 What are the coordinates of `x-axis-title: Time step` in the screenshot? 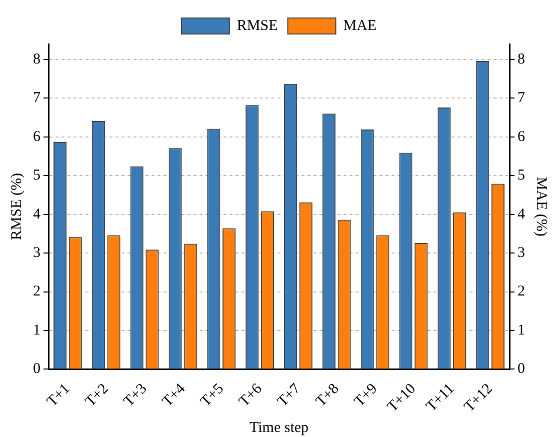 It's located at (279, 428).